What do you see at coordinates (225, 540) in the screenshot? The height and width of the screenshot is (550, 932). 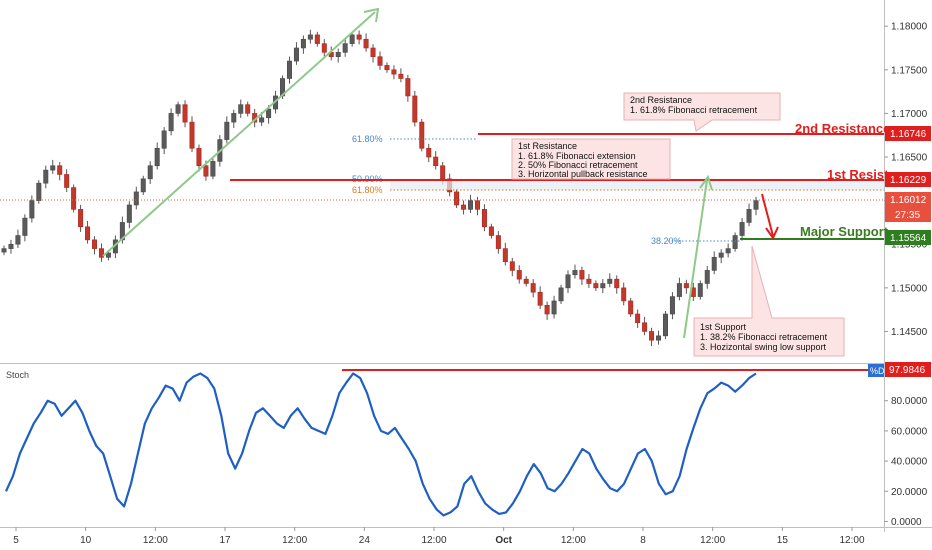 I see `time-tick-label: 17` at bounding box center [225, 540].